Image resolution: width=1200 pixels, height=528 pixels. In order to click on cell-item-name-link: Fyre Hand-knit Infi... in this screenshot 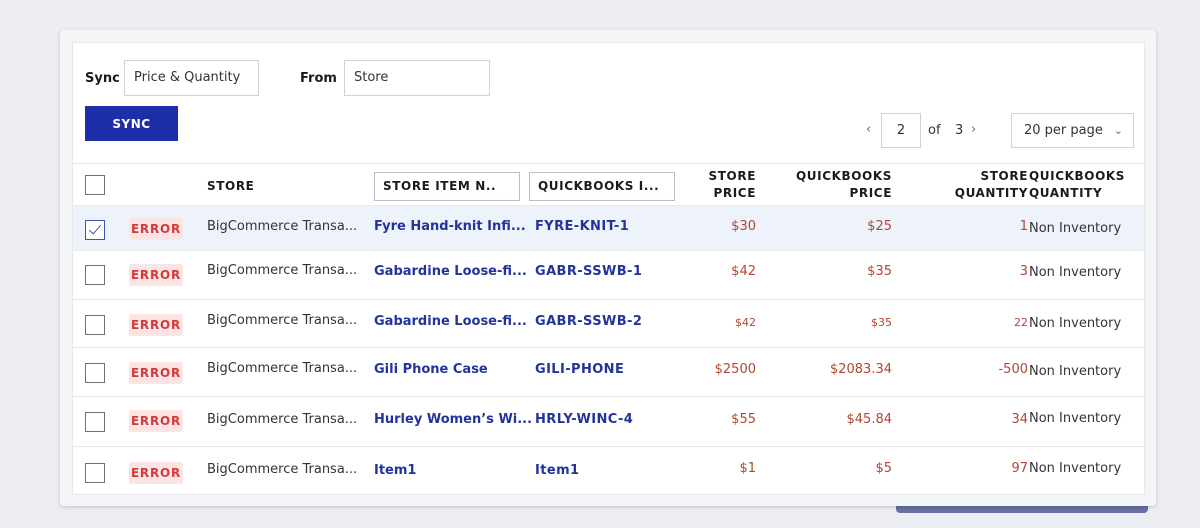, I will do `click(450, 226)`.